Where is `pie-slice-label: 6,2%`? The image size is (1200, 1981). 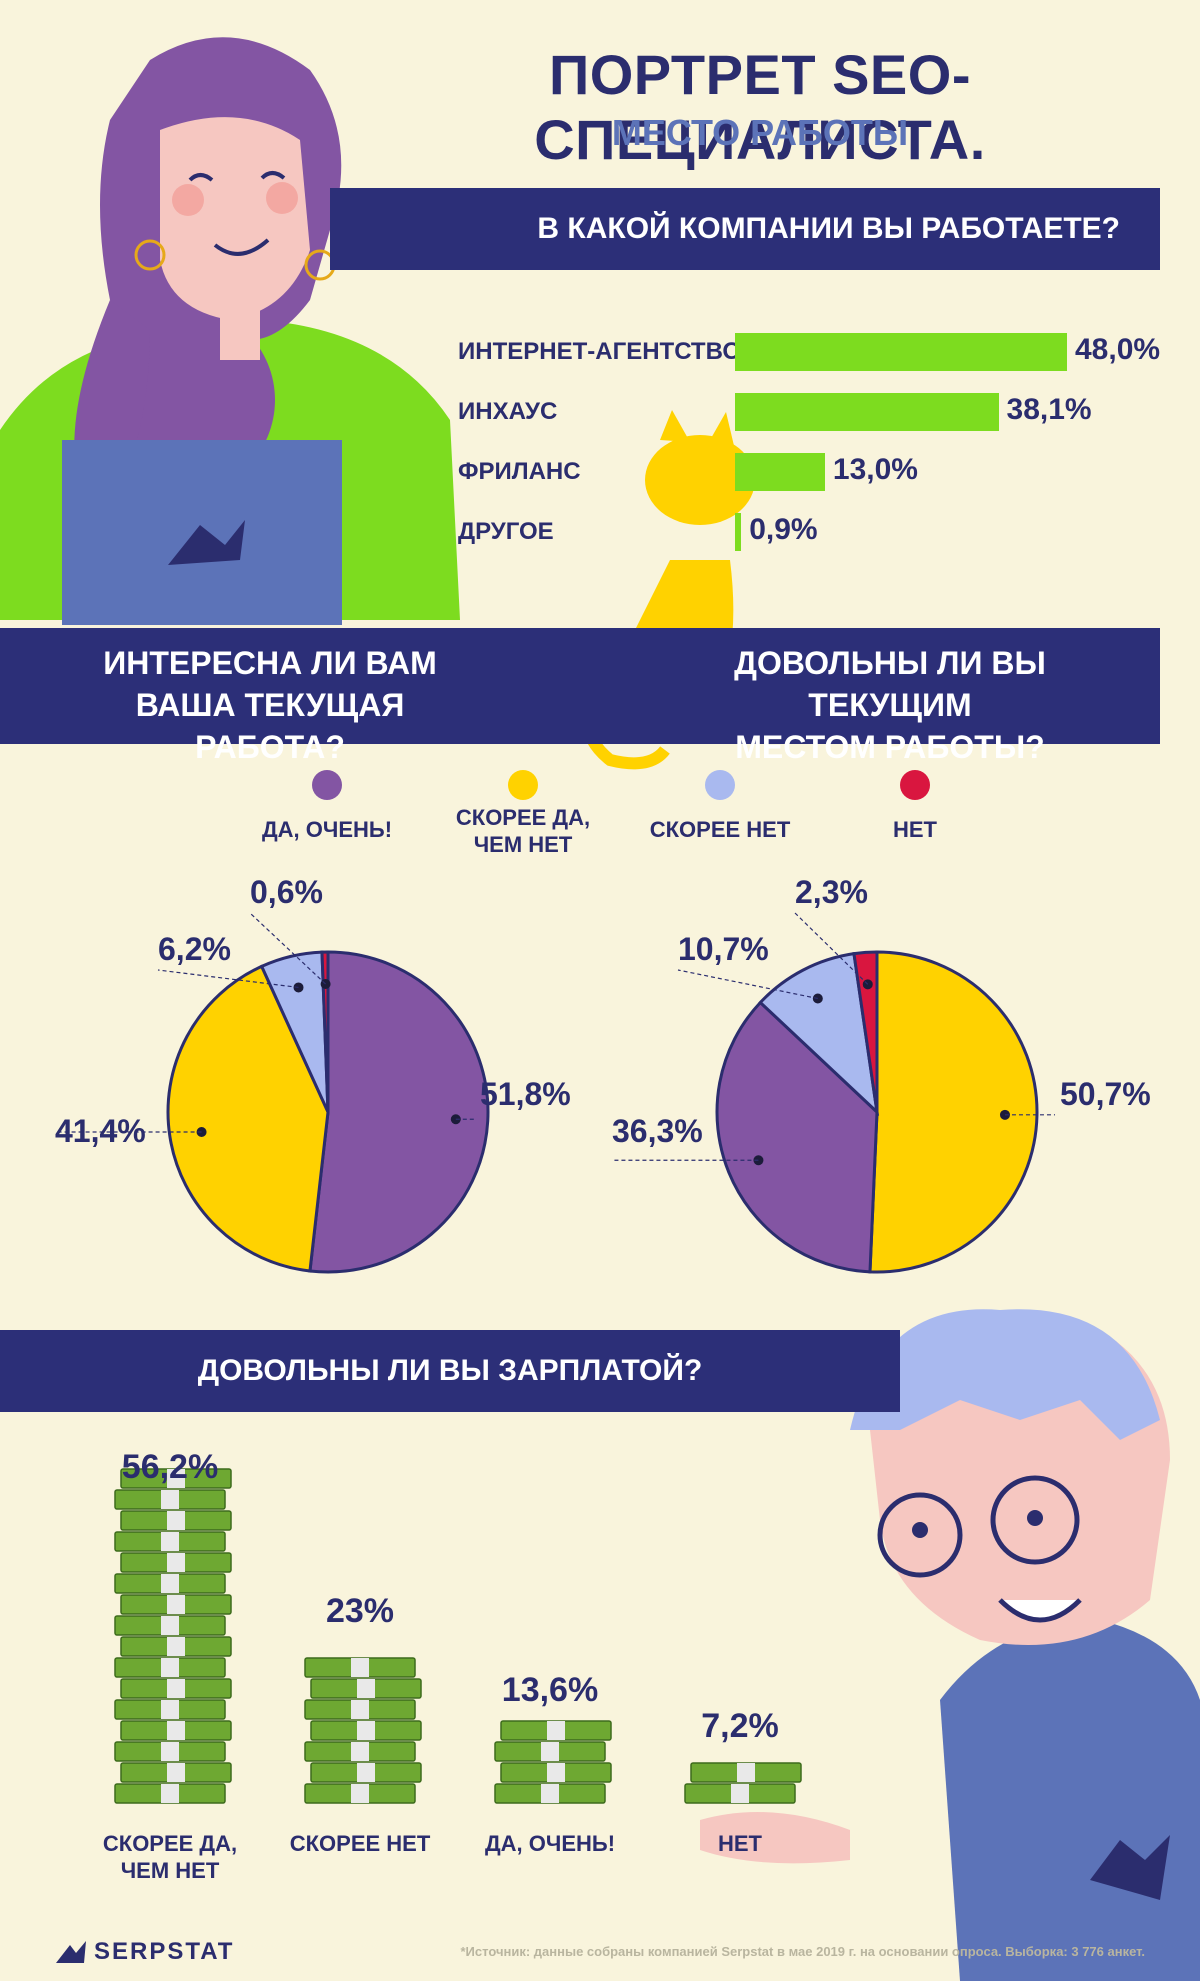 pie-slice-label: 6,2% is located at coordinates (194, 949).